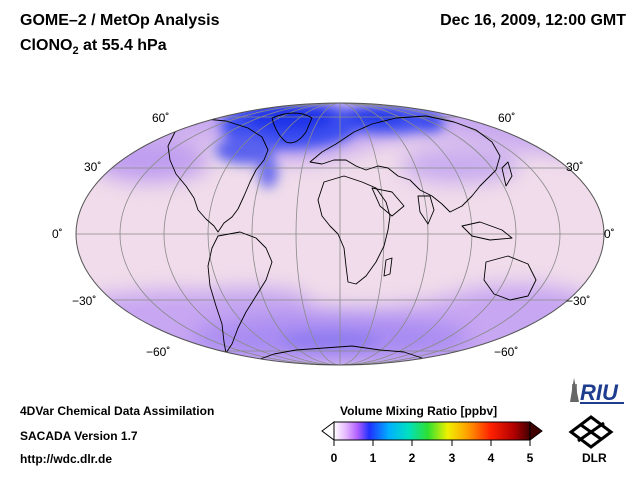 The image size is (640, 480). I want to click on pressure-level: at 55.4 hPa, so click(122, 45).